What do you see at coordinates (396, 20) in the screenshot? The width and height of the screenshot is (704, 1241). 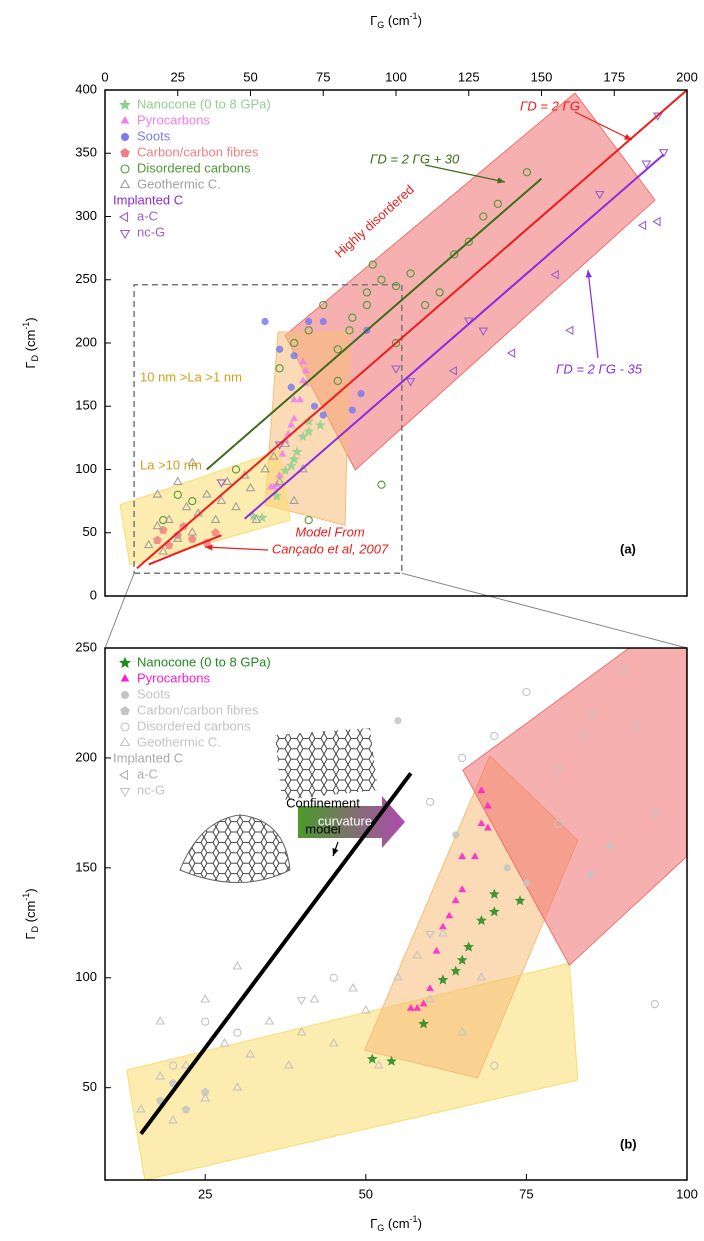 I see `axis-label: ΓG (cm-1)` at bounding box center [396, 20].